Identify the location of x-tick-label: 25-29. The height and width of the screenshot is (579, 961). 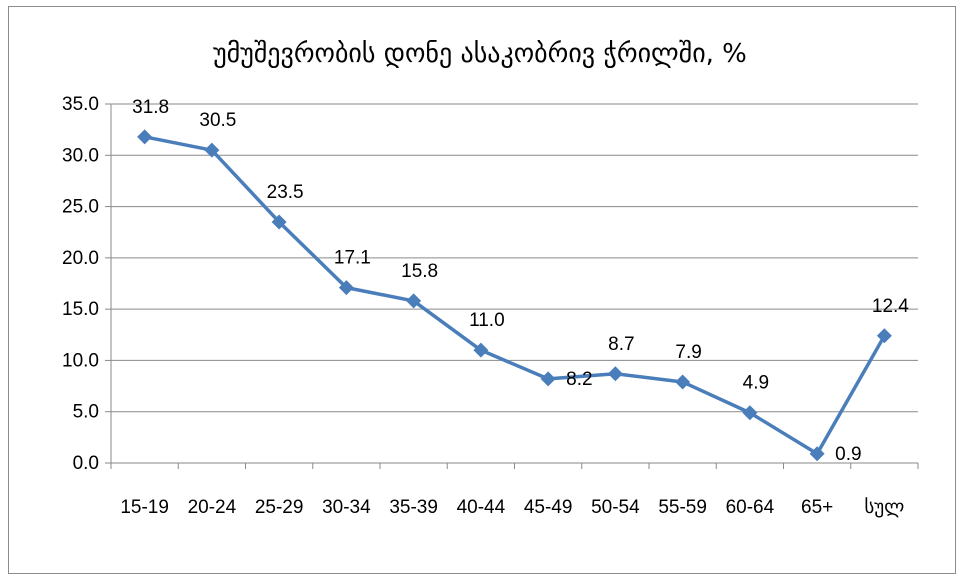
(279, 507).